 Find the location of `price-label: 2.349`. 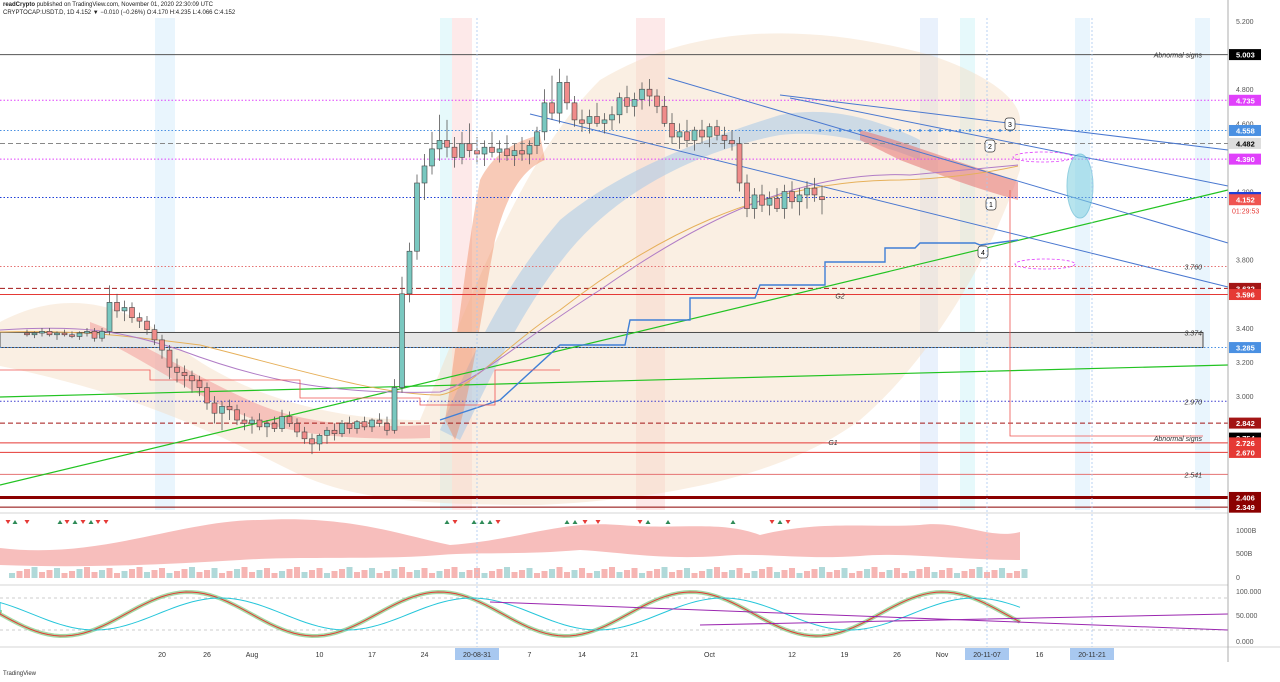

price-label: 2.349 is located at coordinates (1245, 507).